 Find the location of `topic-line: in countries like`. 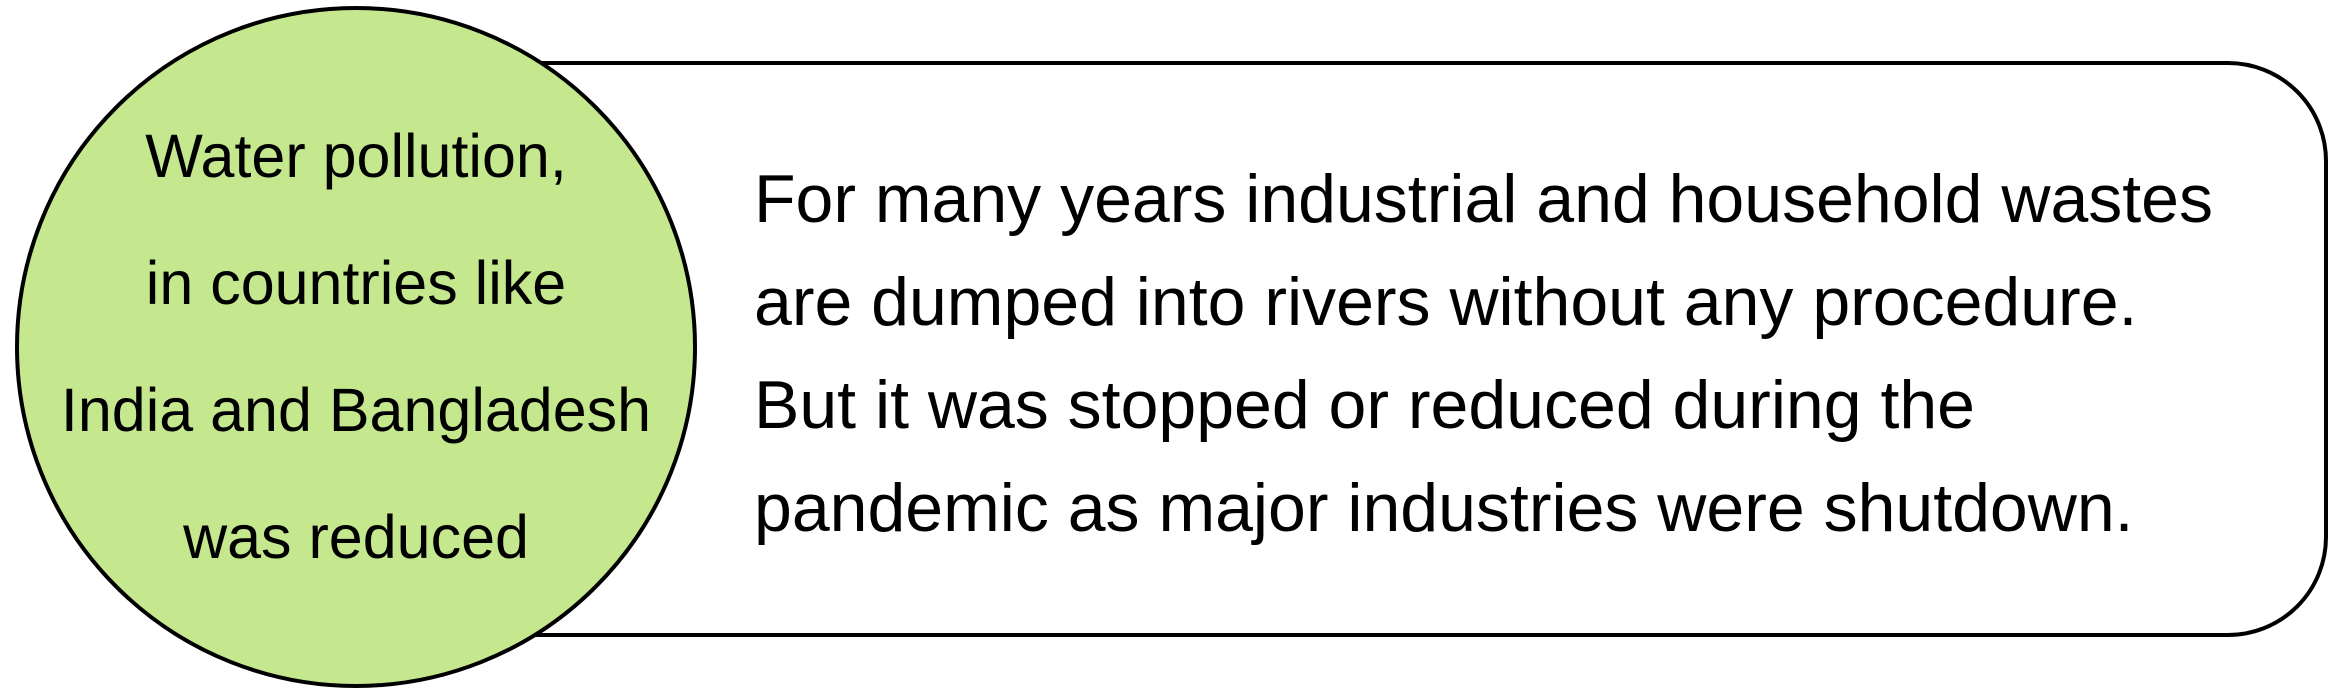

topic-line: in countries like is located at coordinates (356, 283).